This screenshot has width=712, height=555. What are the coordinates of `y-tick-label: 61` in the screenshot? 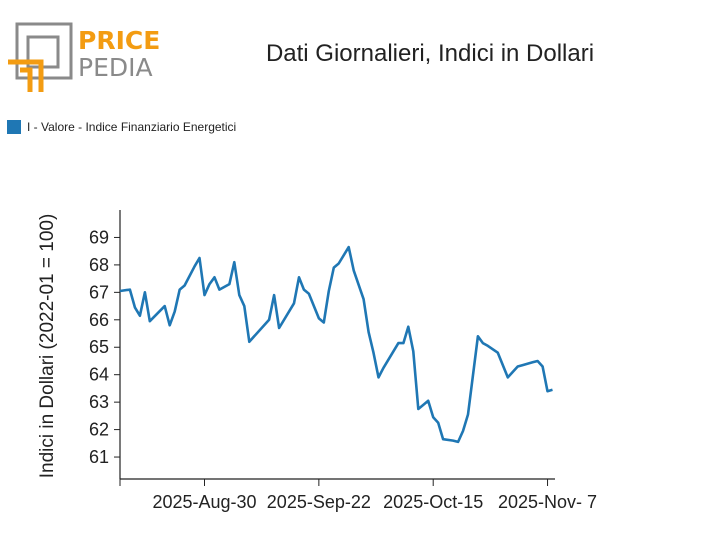 It's located at (99, 457).